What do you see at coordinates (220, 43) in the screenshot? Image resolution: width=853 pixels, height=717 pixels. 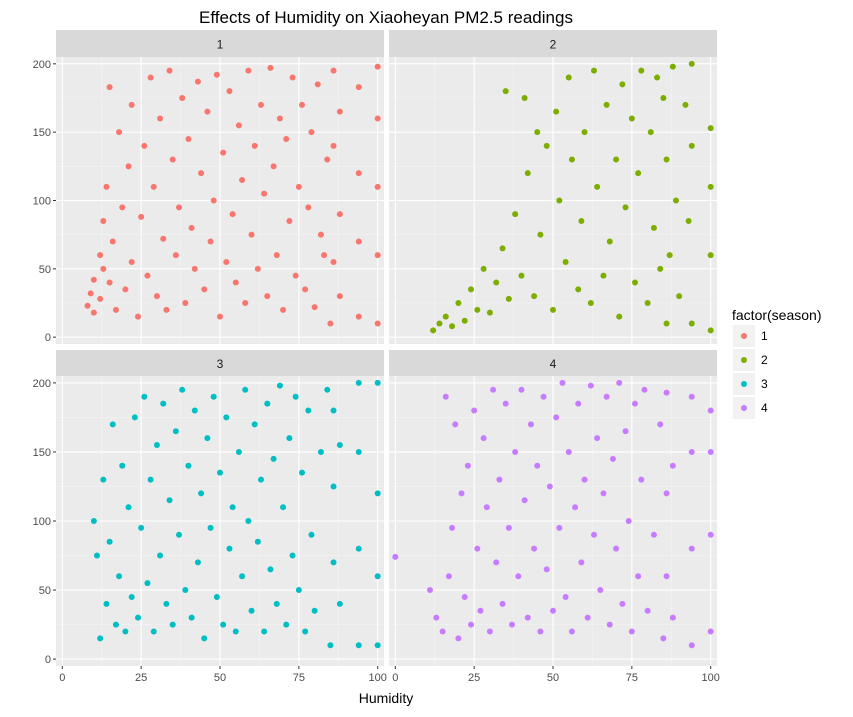 I see `facet-strip` at bounding box center [220, 43].